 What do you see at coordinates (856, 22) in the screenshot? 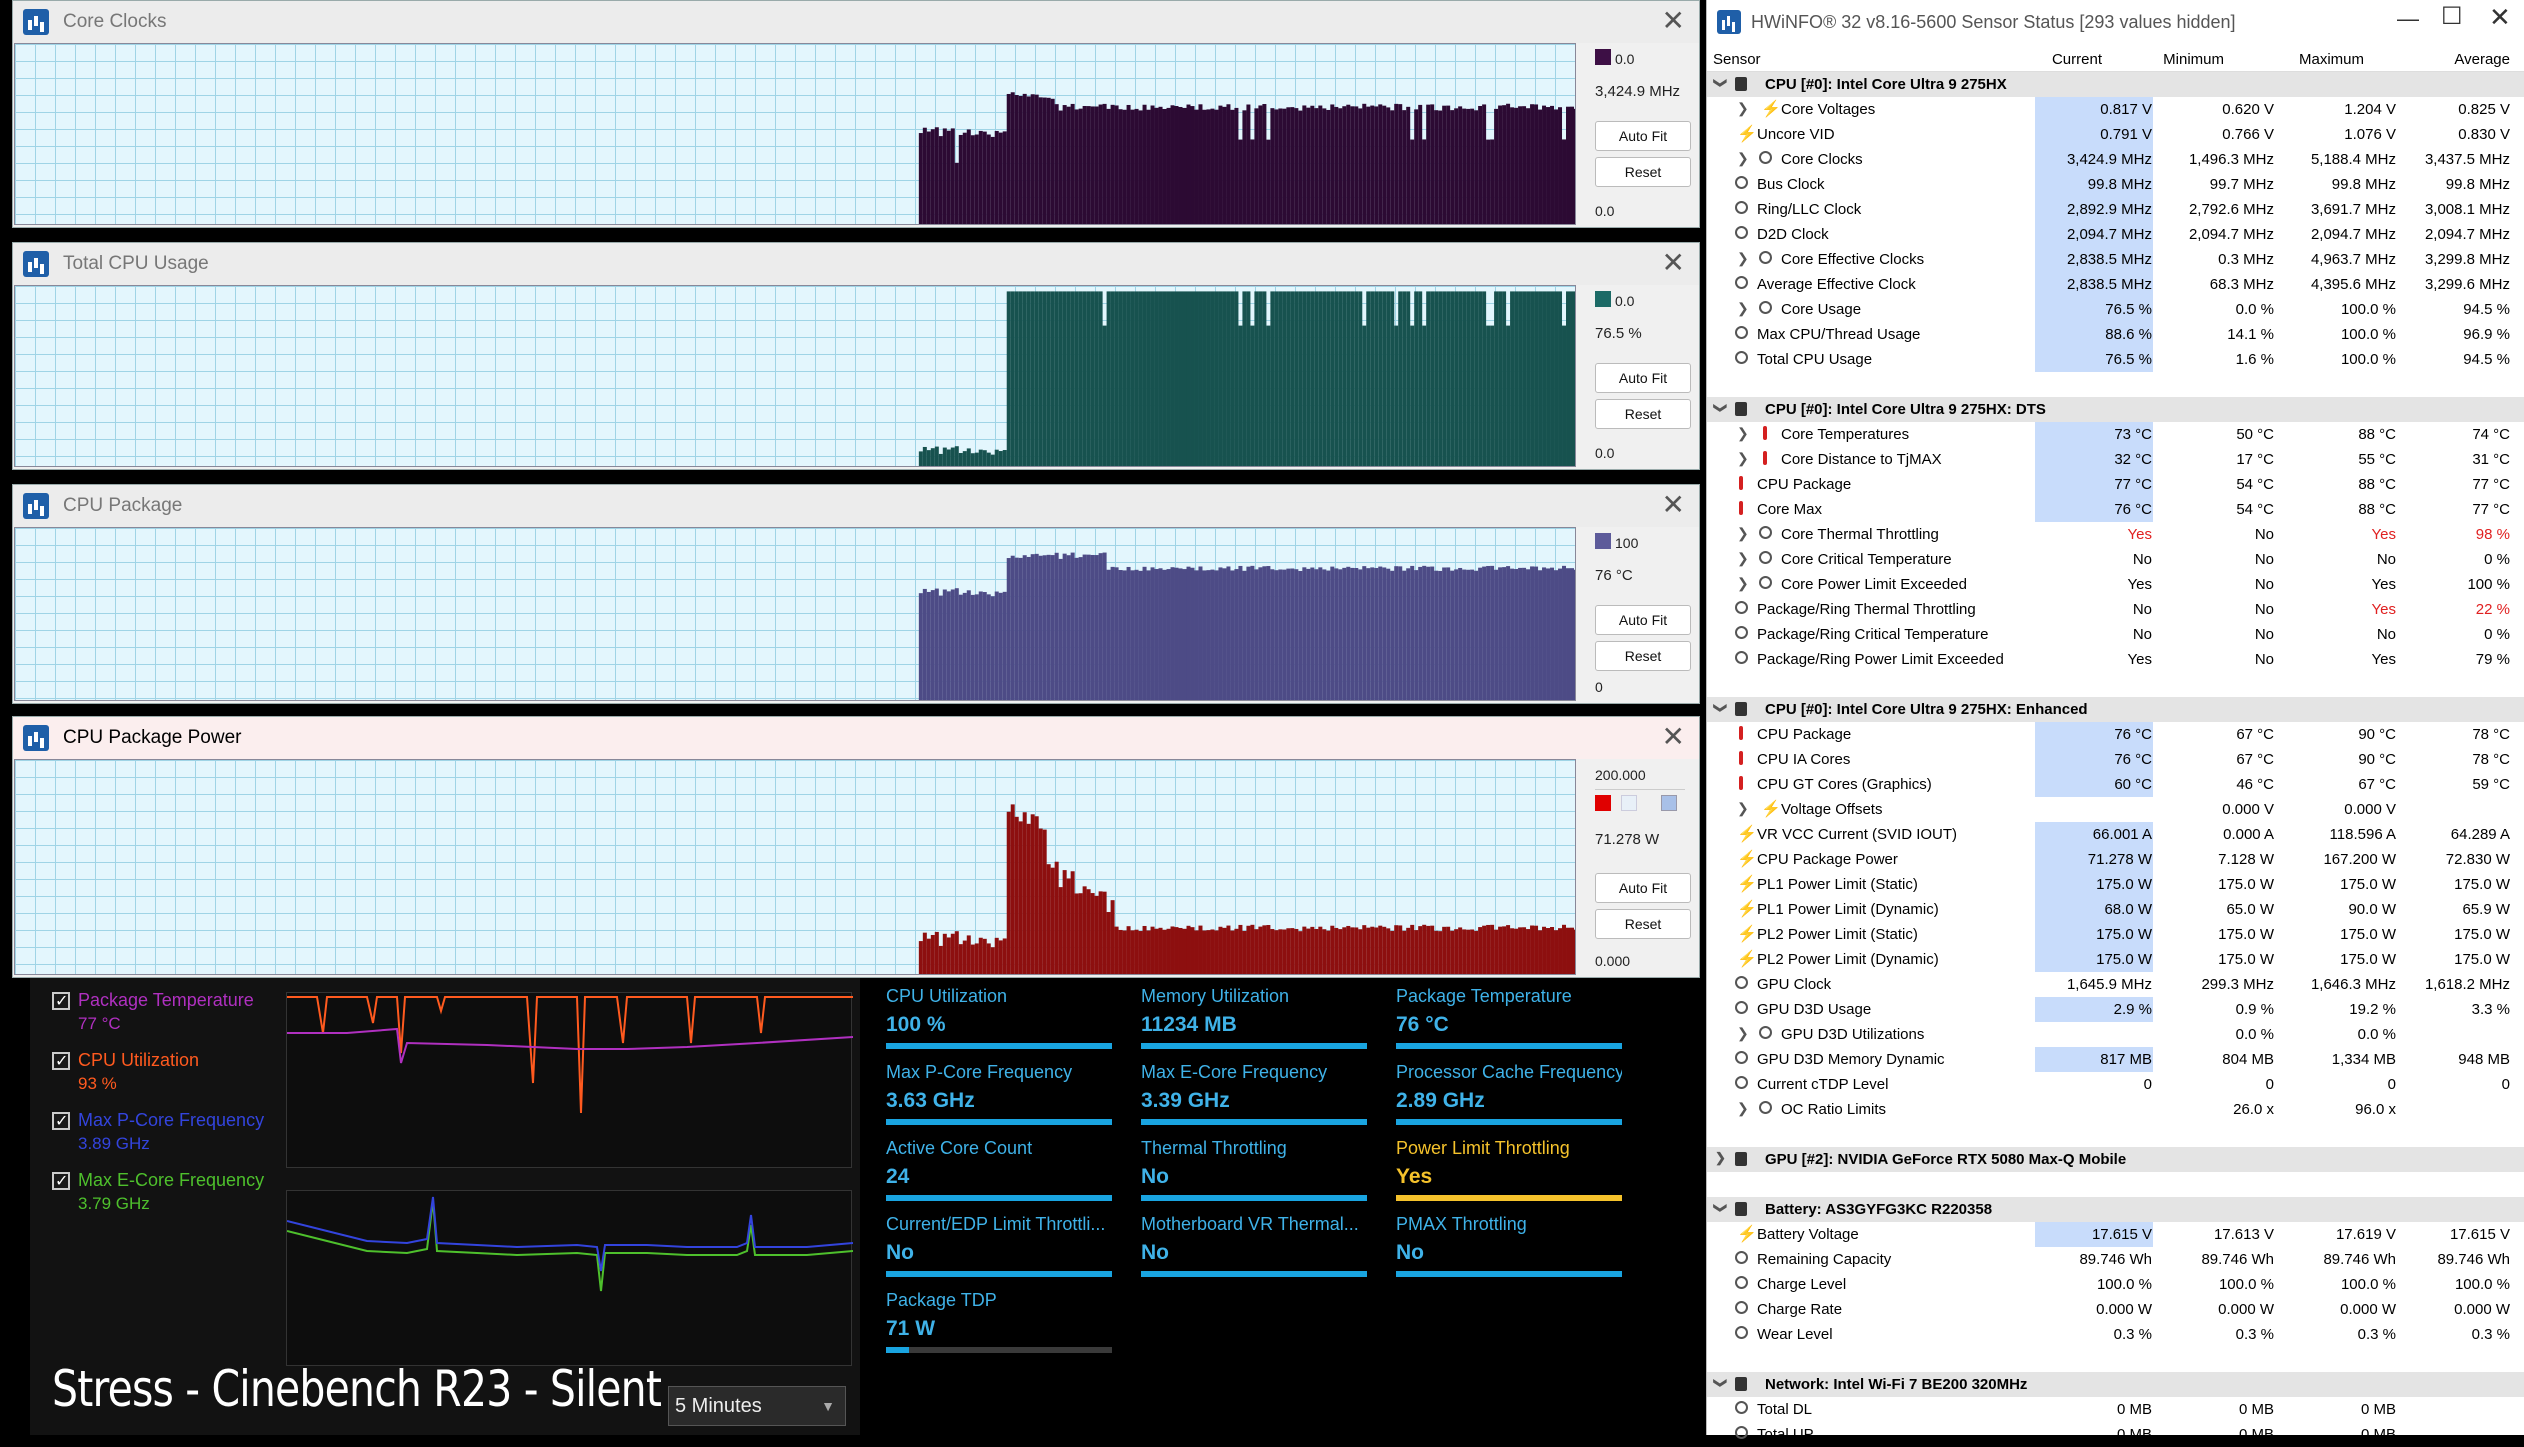
I see `graph-titlebar: Core Clocks ✕` at bounding box center [856, 22].